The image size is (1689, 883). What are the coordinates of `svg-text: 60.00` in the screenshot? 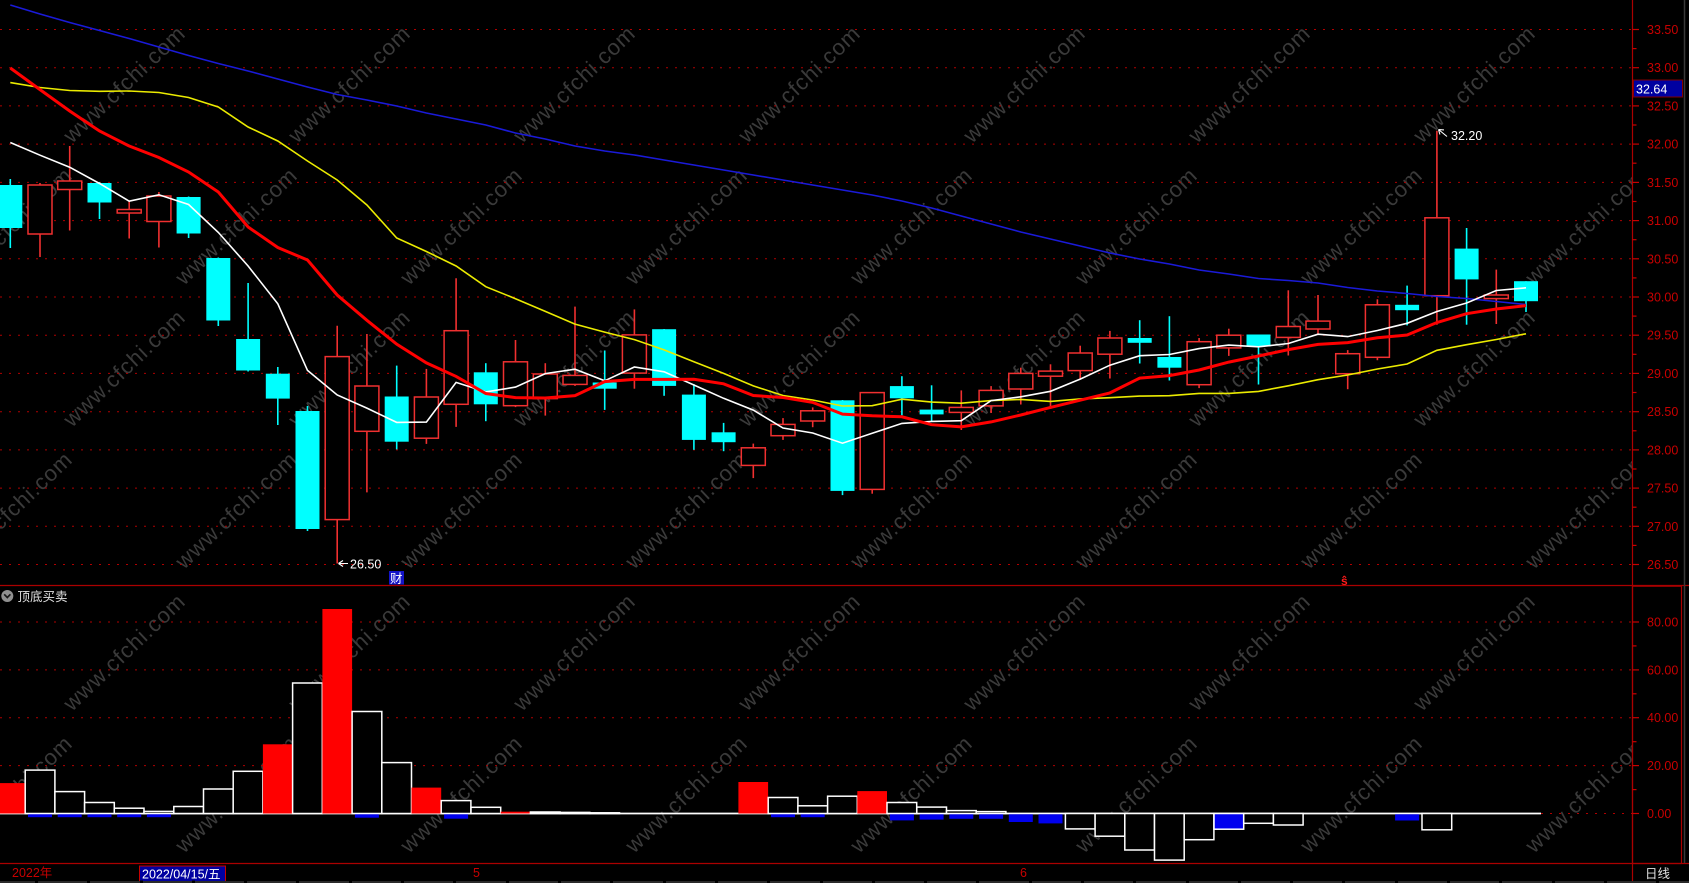 It's located at (1662, 670).